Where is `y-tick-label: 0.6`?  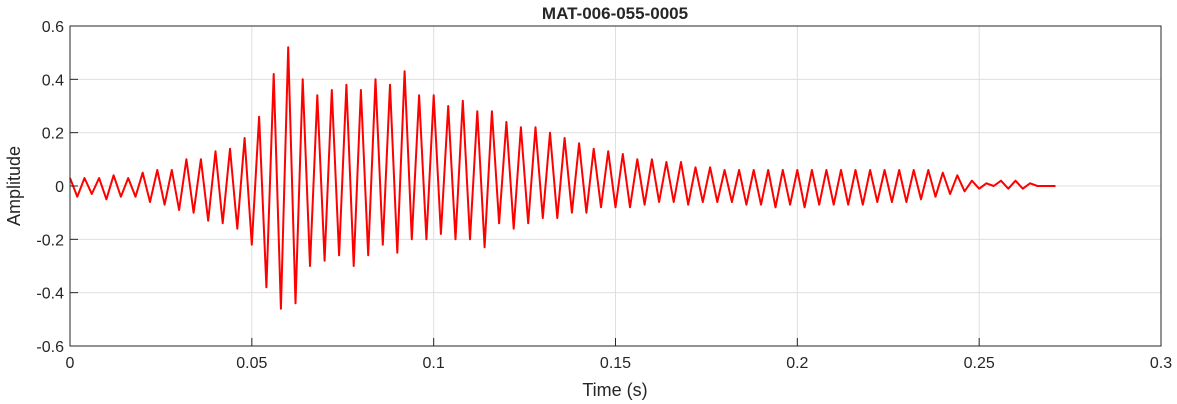
y-tick-label: 0.6 is located at coordinates (53, 27).